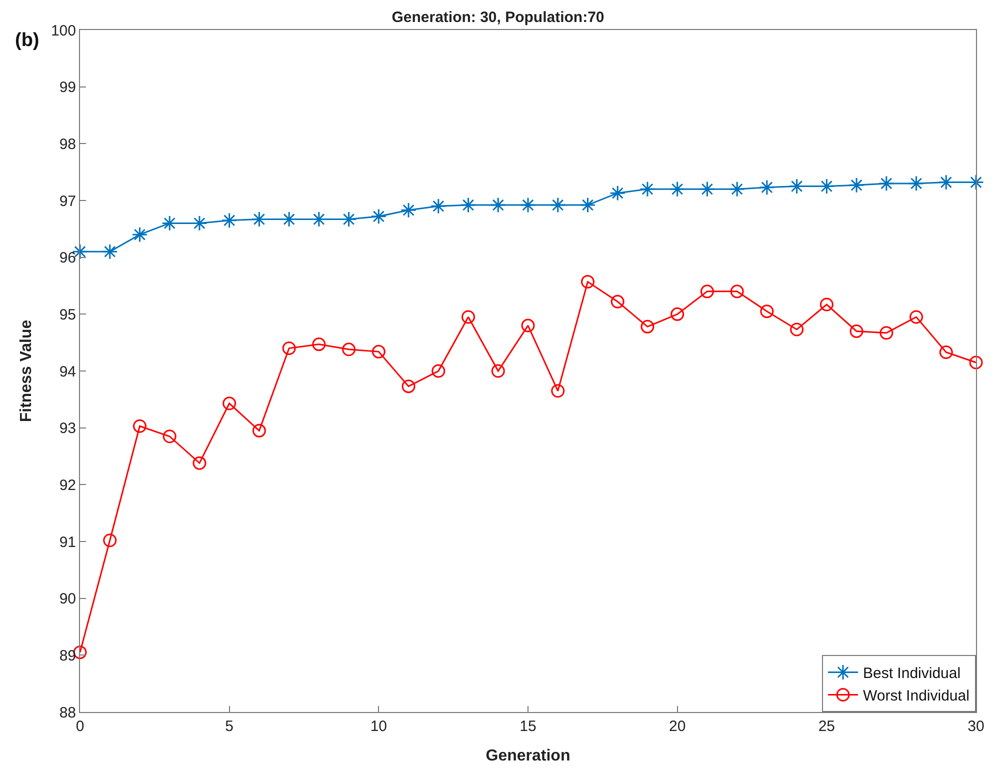 Image resolution: width=996 pixels, height=773 pixels. I want to click on y-tick-label: 96, so click(67, 258).